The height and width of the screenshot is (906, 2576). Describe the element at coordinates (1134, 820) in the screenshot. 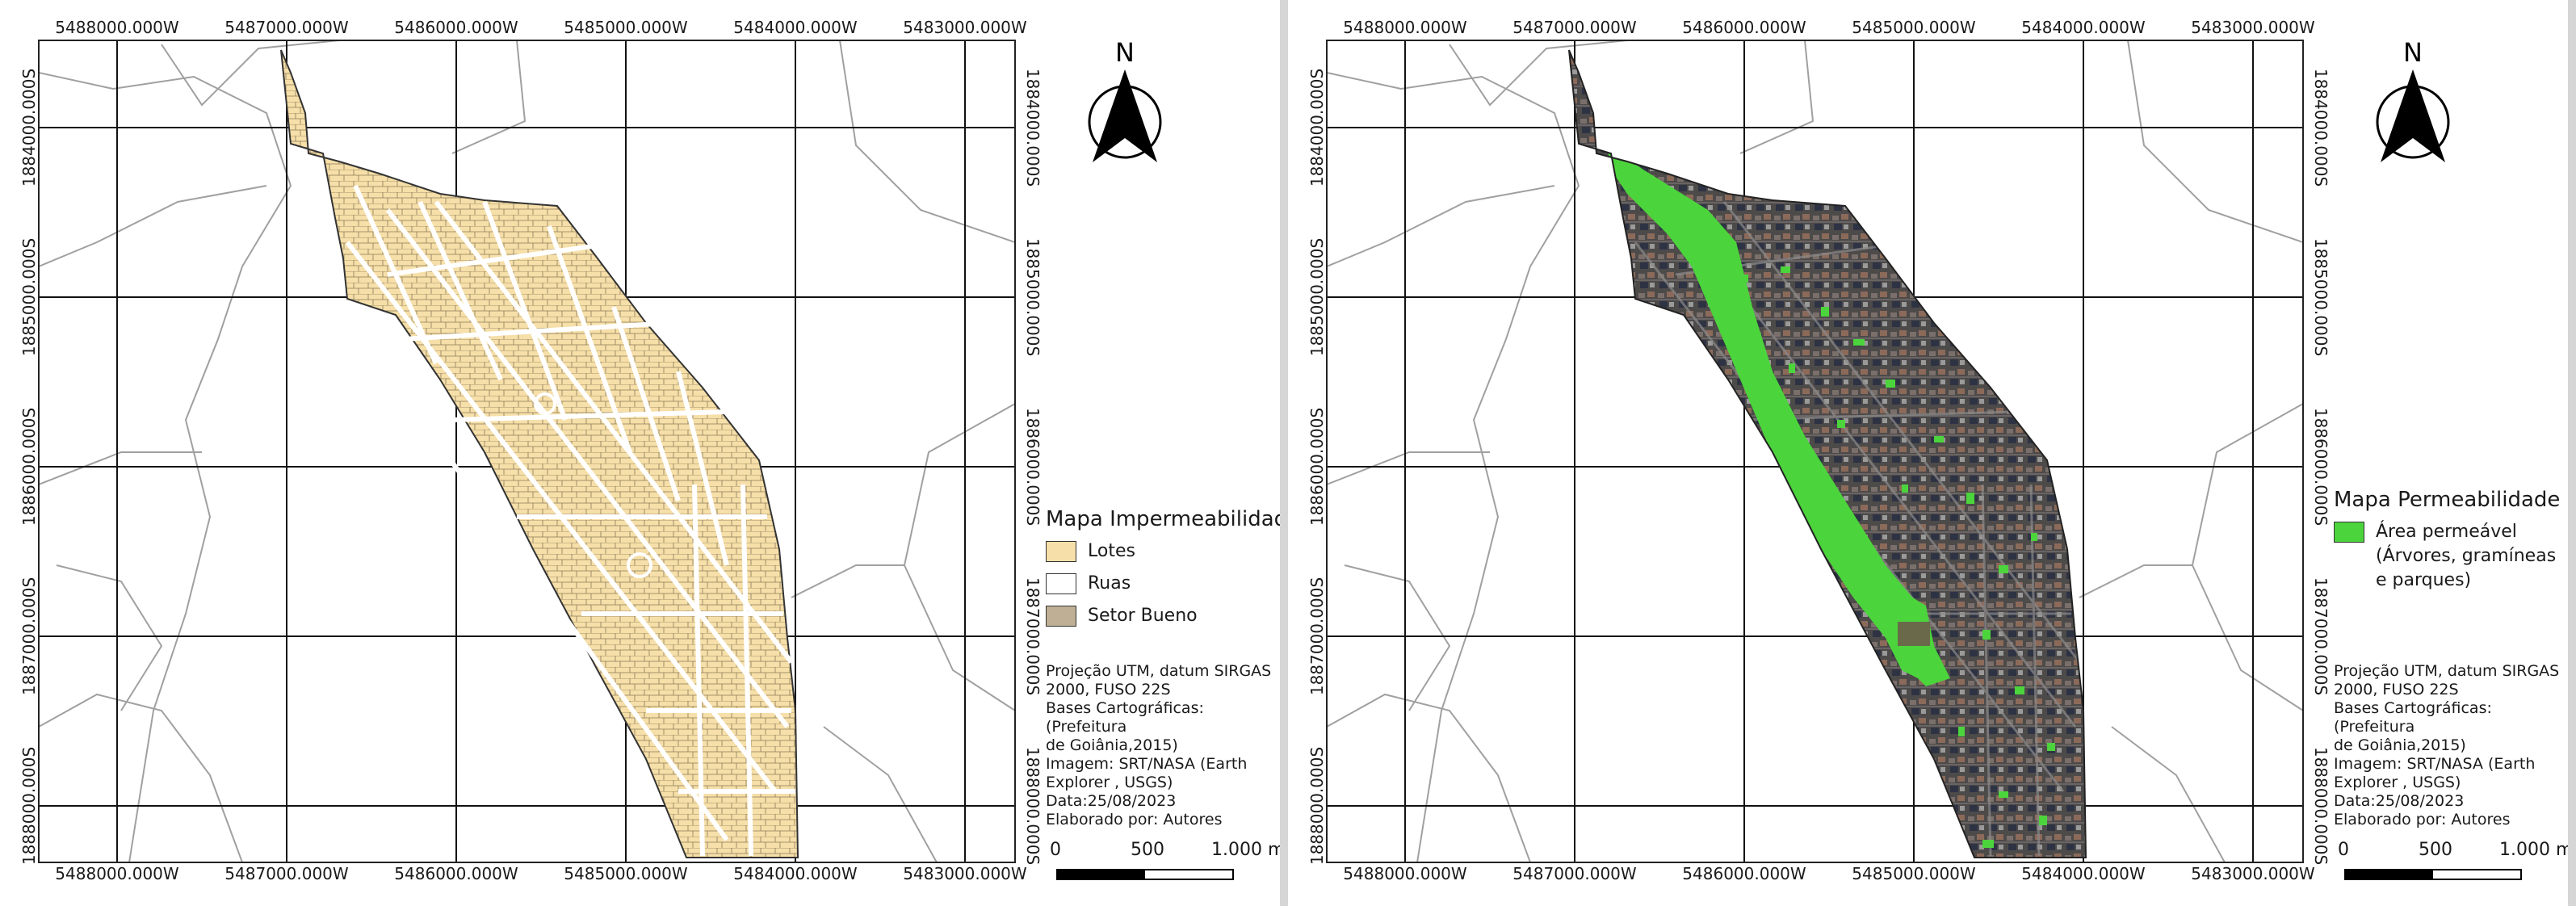

I see `note-line: Elaborado por: Autores` at that location.